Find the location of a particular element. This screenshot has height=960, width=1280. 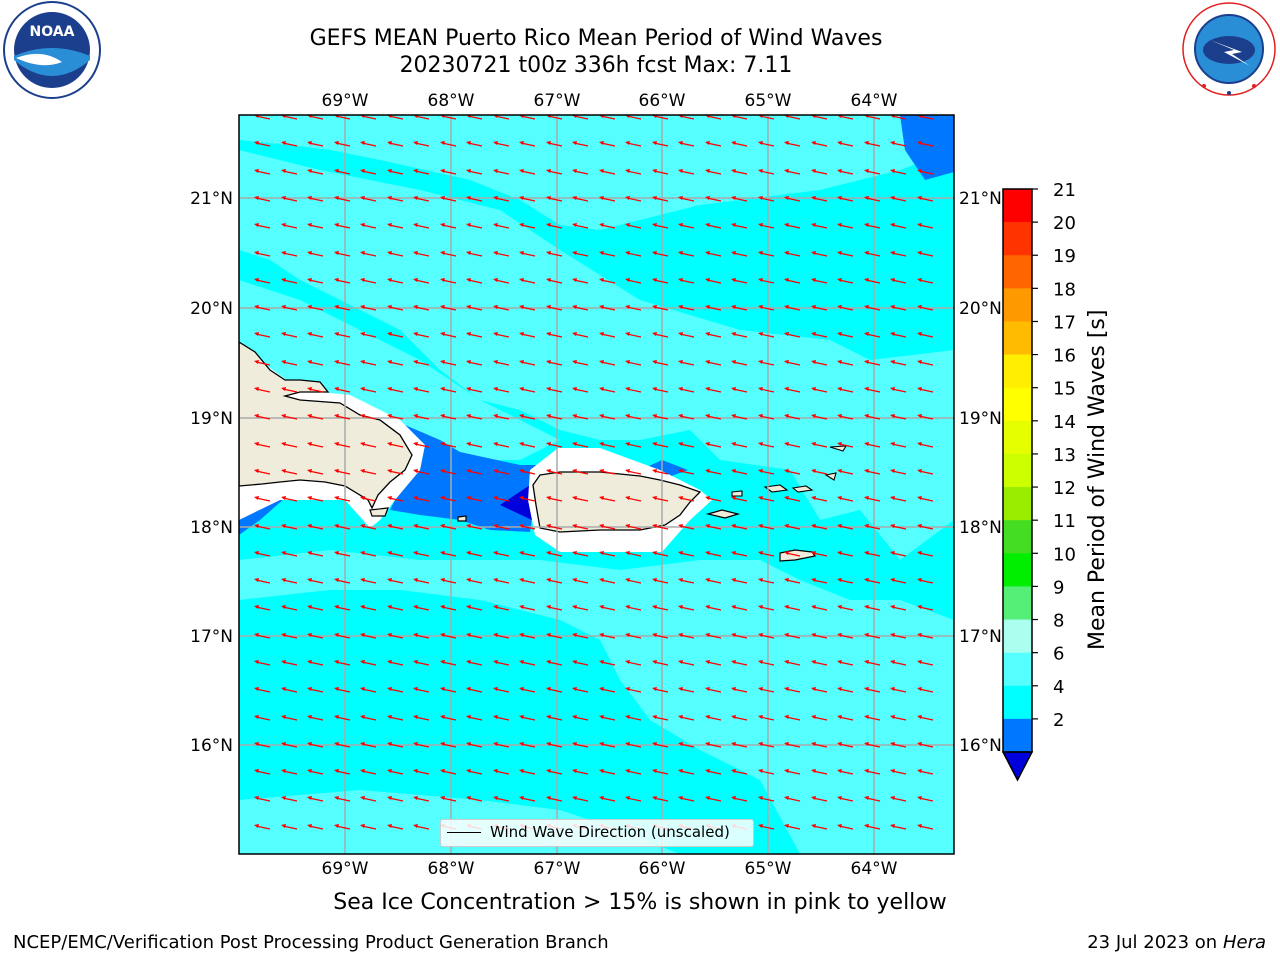

legend-line-icon is located at coordinates (464, 832).